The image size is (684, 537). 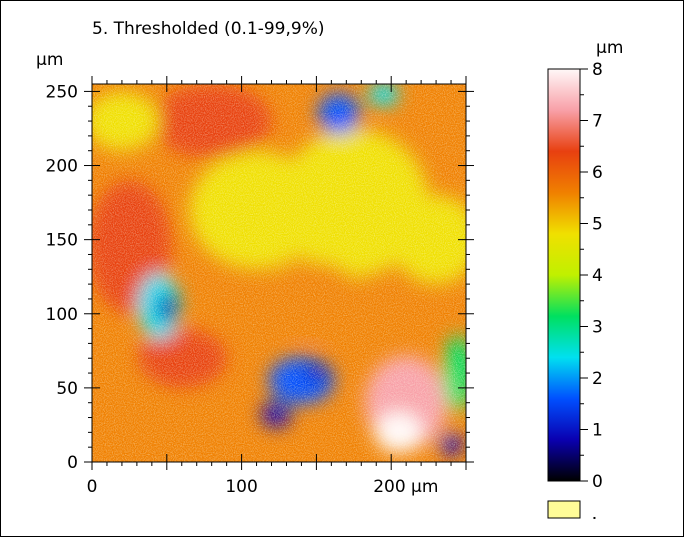 I want to click on y-axis-unit: µm, so click(x=50, y=60).